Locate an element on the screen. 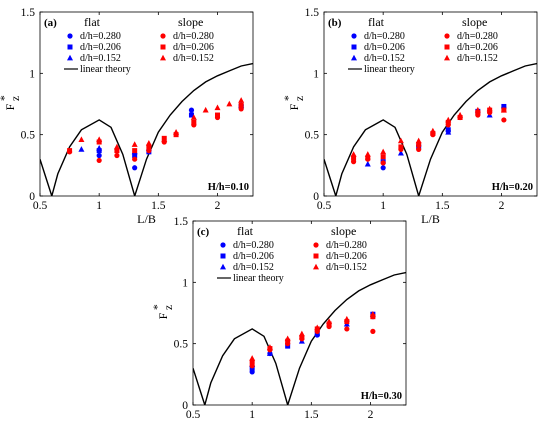  panel-label: (c) is located at coordinates (203, 232).